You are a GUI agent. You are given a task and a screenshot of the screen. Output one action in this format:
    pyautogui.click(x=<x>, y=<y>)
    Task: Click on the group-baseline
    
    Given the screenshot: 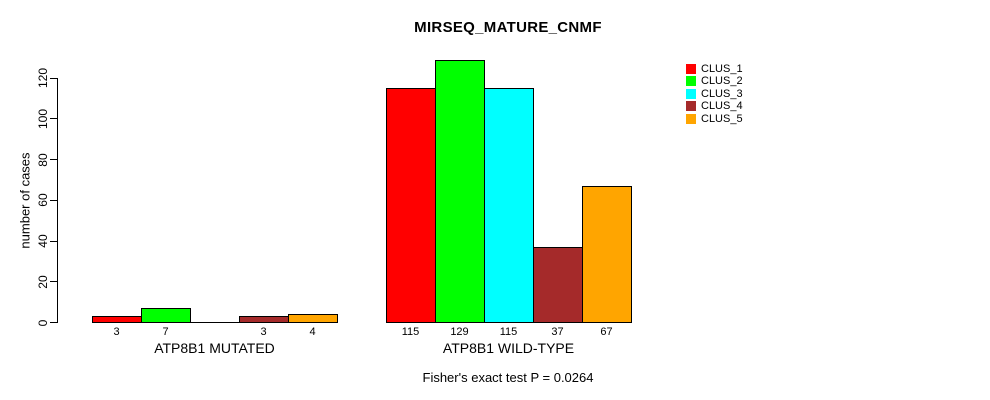 What is the action you would take?
    pyautogui.click(x=215, y=322)
    